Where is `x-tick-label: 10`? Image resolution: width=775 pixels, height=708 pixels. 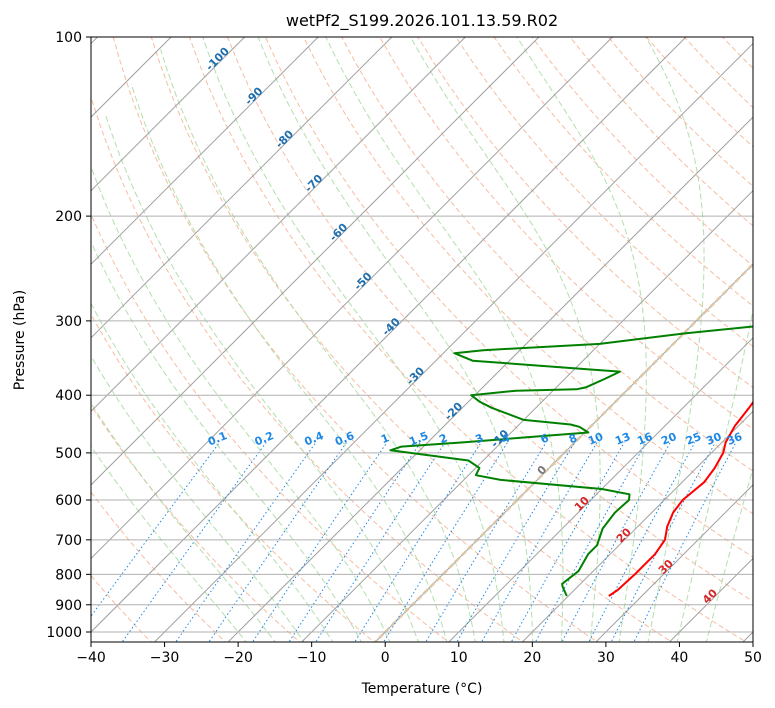
x-tick-label: 10 is located at coordinates (459, 658).